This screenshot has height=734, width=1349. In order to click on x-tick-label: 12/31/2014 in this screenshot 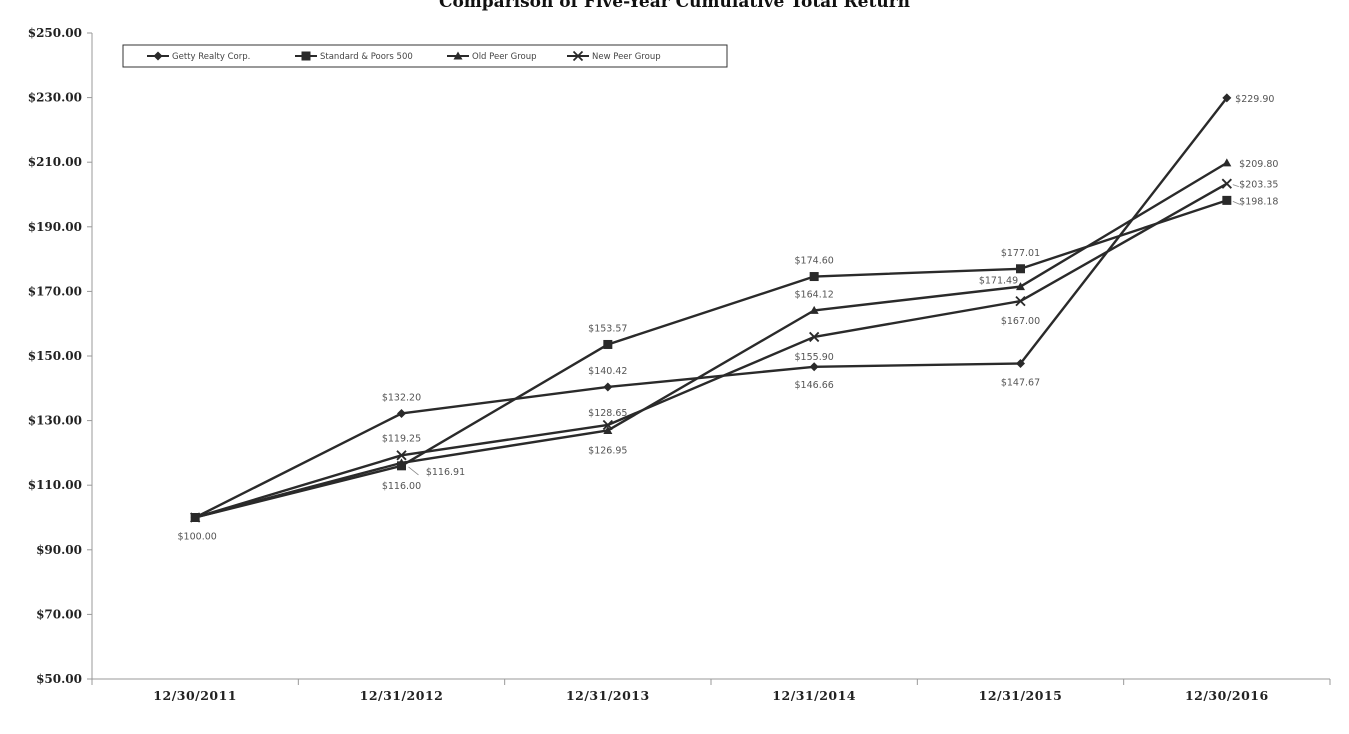, I will do `click(814, 695)`.